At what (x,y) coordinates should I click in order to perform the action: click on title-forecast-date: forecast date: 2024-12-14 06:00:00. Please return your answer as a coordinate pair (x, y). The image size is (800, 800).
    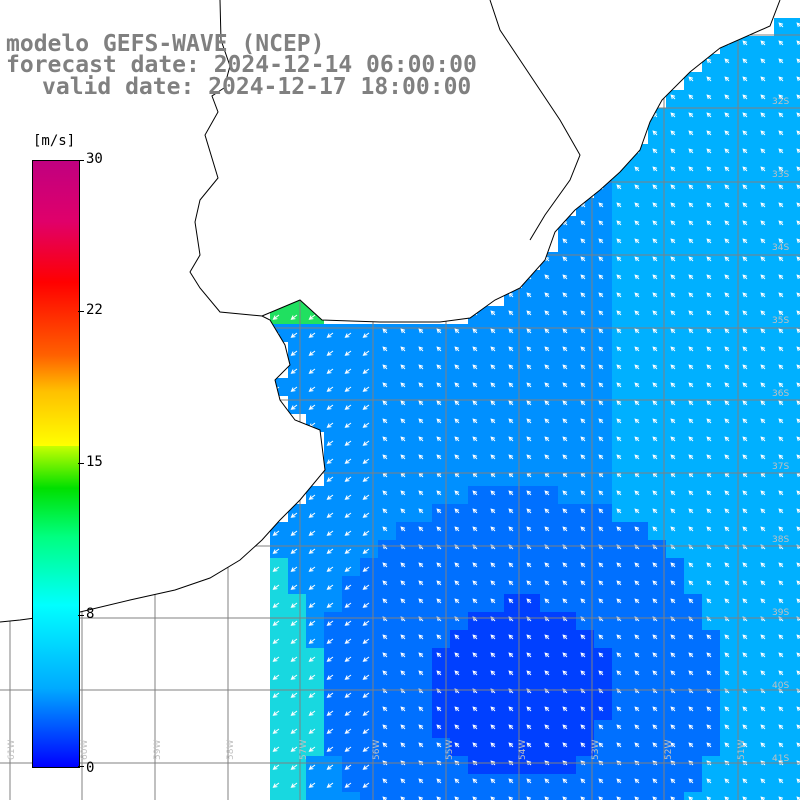
    Looking at the image, I should click on (241, 65).